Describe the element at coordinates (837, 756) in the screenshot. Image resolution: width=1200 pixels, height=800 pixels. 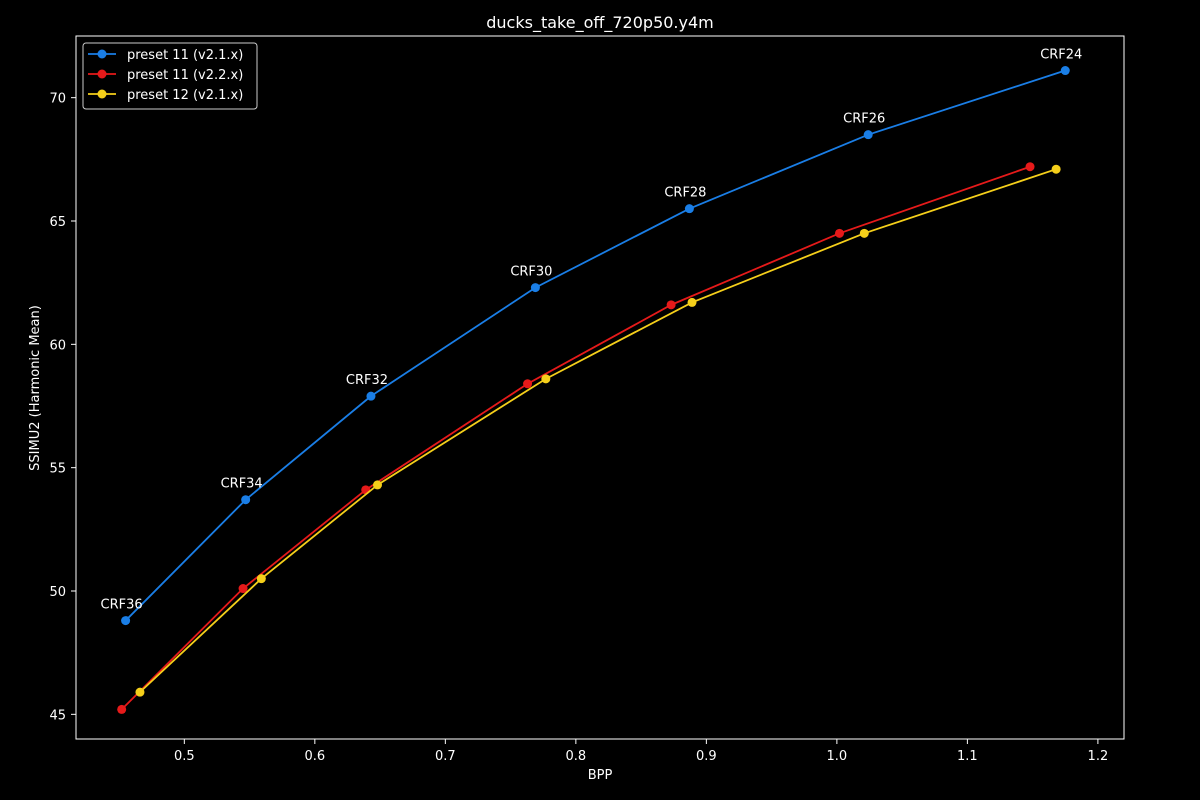
I see `x-tick-label: 1.0` at that location.